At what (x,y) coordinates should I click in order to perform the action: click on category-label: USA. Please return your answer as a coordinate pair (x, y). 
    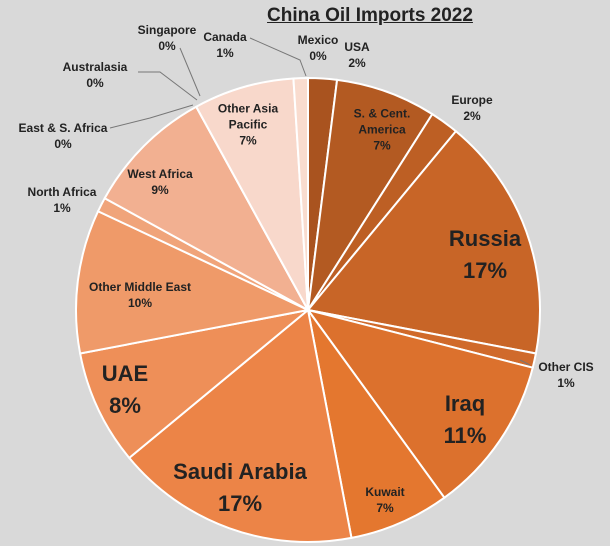
    Looking at the image, I should click on (357, 46).